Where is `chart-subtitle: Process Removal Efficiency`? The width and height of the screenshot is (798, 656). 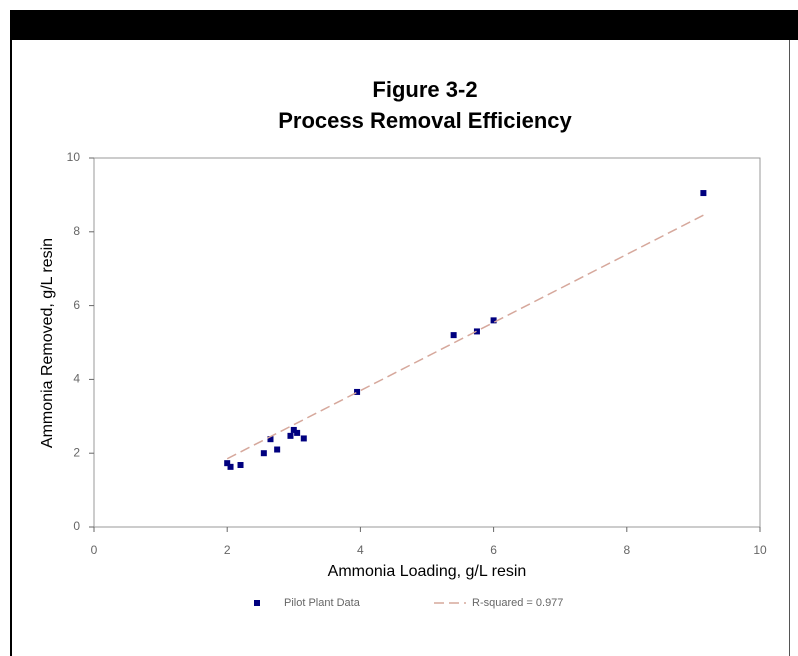
chart-subtitle: Process Removal Efficiency is located at coordinates (425, 120).